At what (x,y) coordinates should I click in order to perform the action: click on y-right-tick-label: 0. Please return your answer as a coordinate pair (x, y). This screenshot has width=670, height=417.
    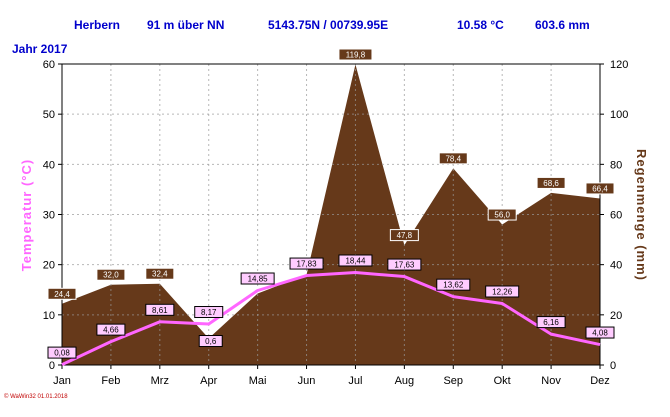
    Looking at the image, I should click on (613, 366).